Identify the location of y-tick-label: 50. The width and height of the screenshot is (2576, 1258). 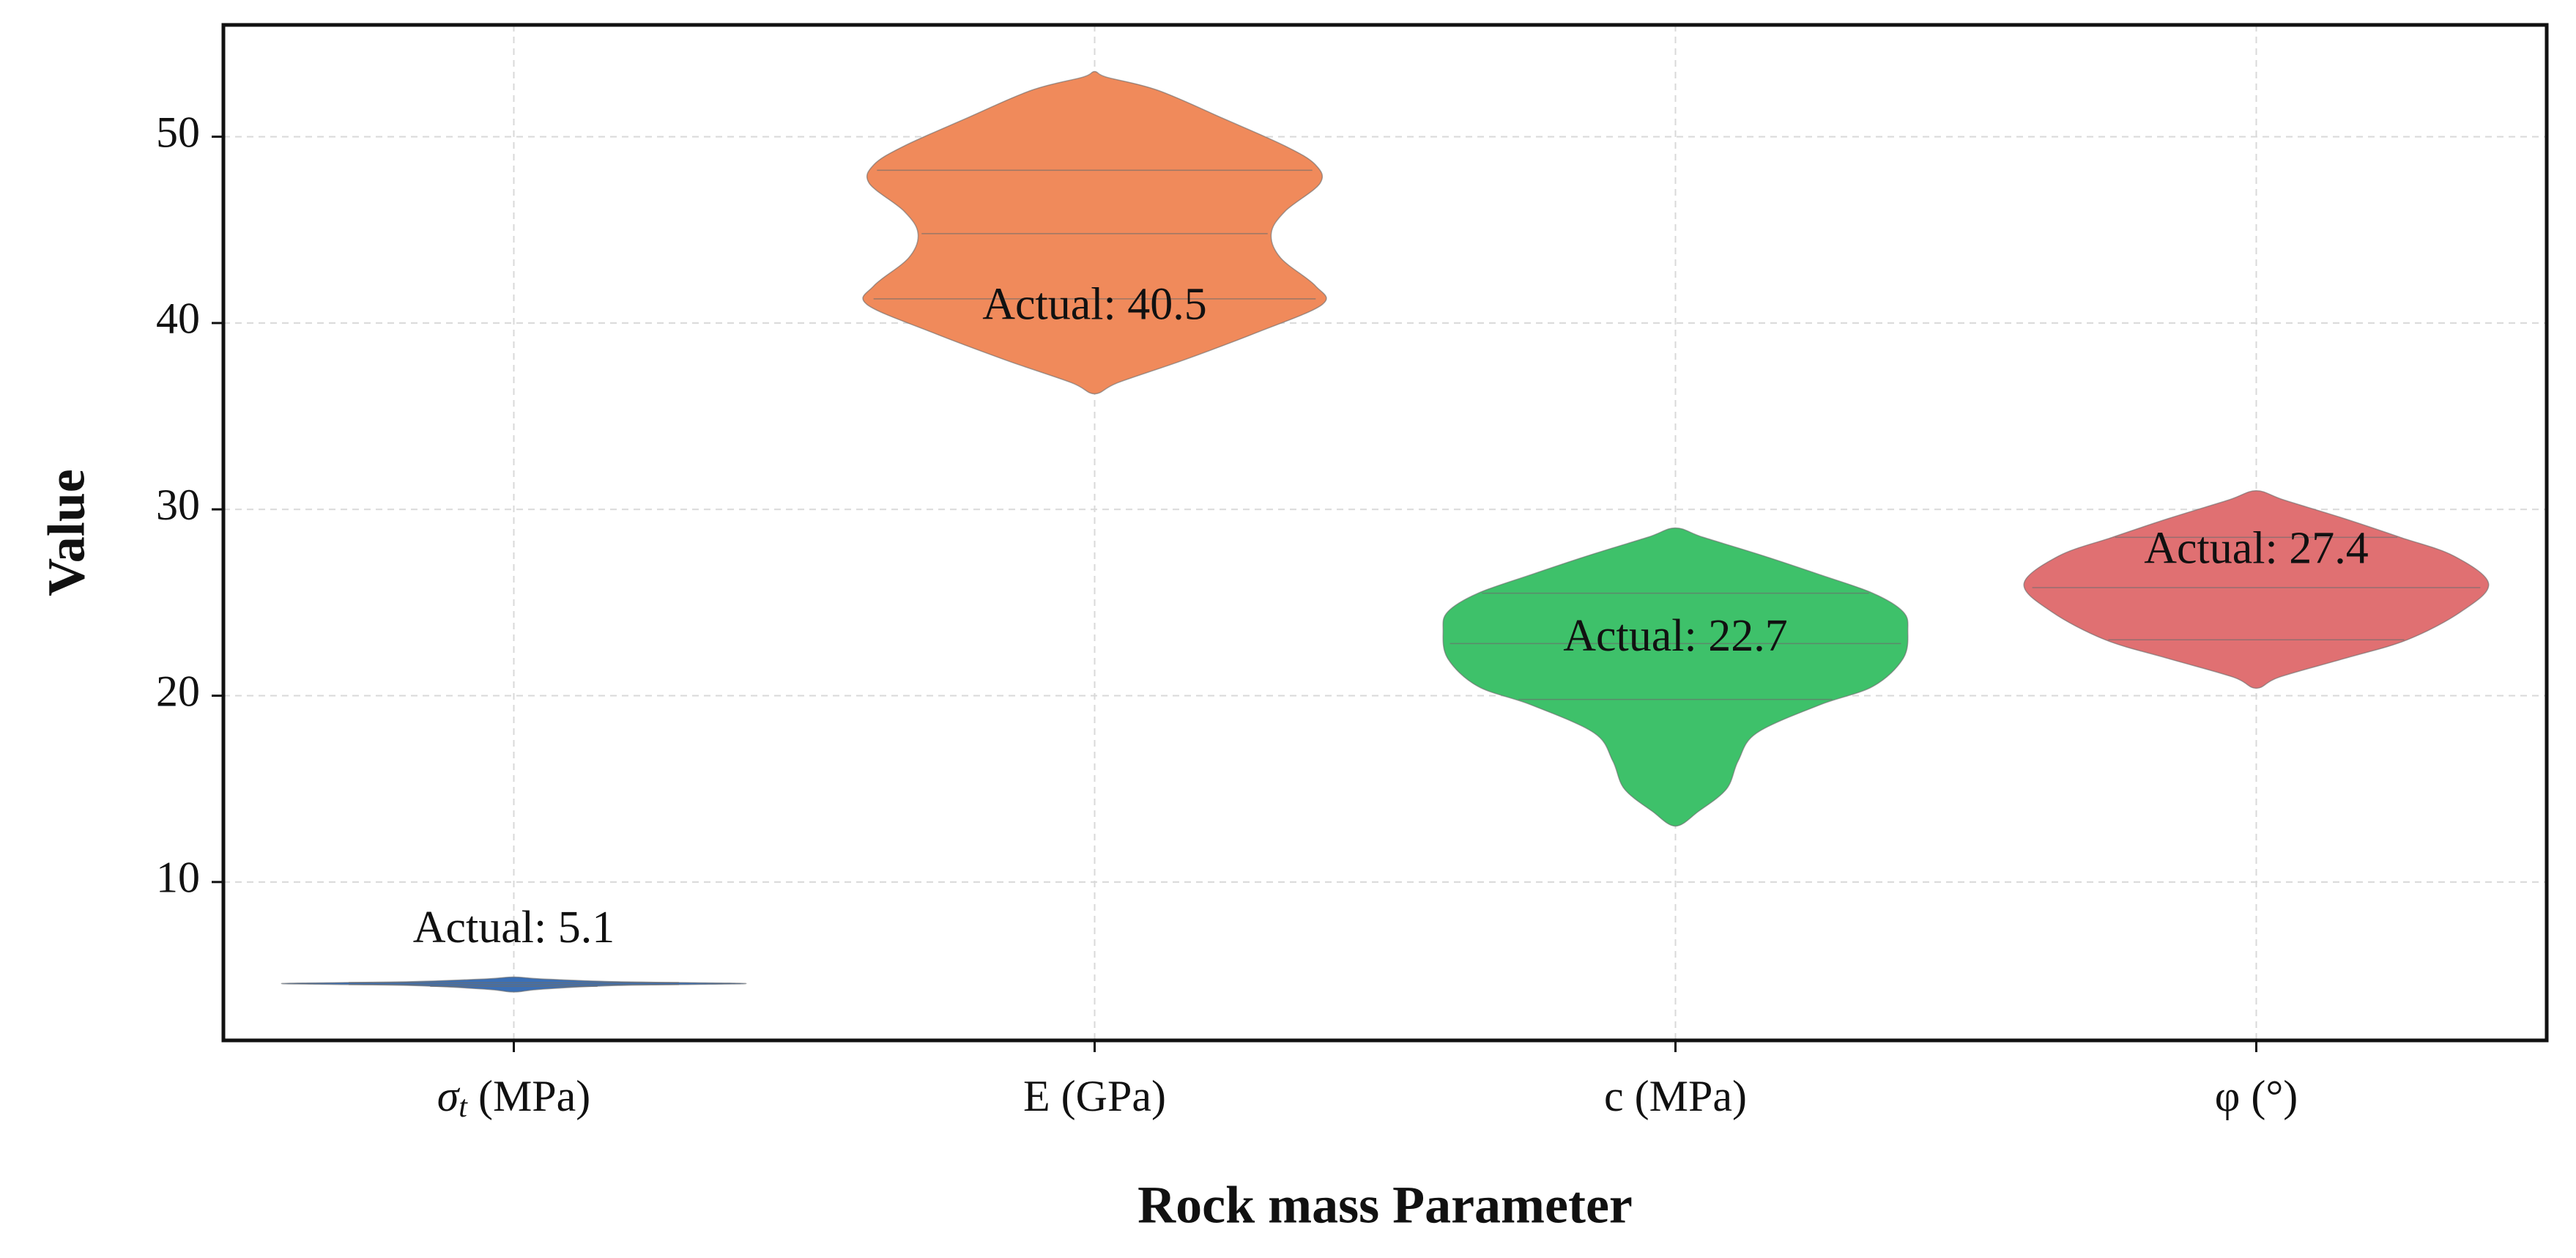
(178, 132).